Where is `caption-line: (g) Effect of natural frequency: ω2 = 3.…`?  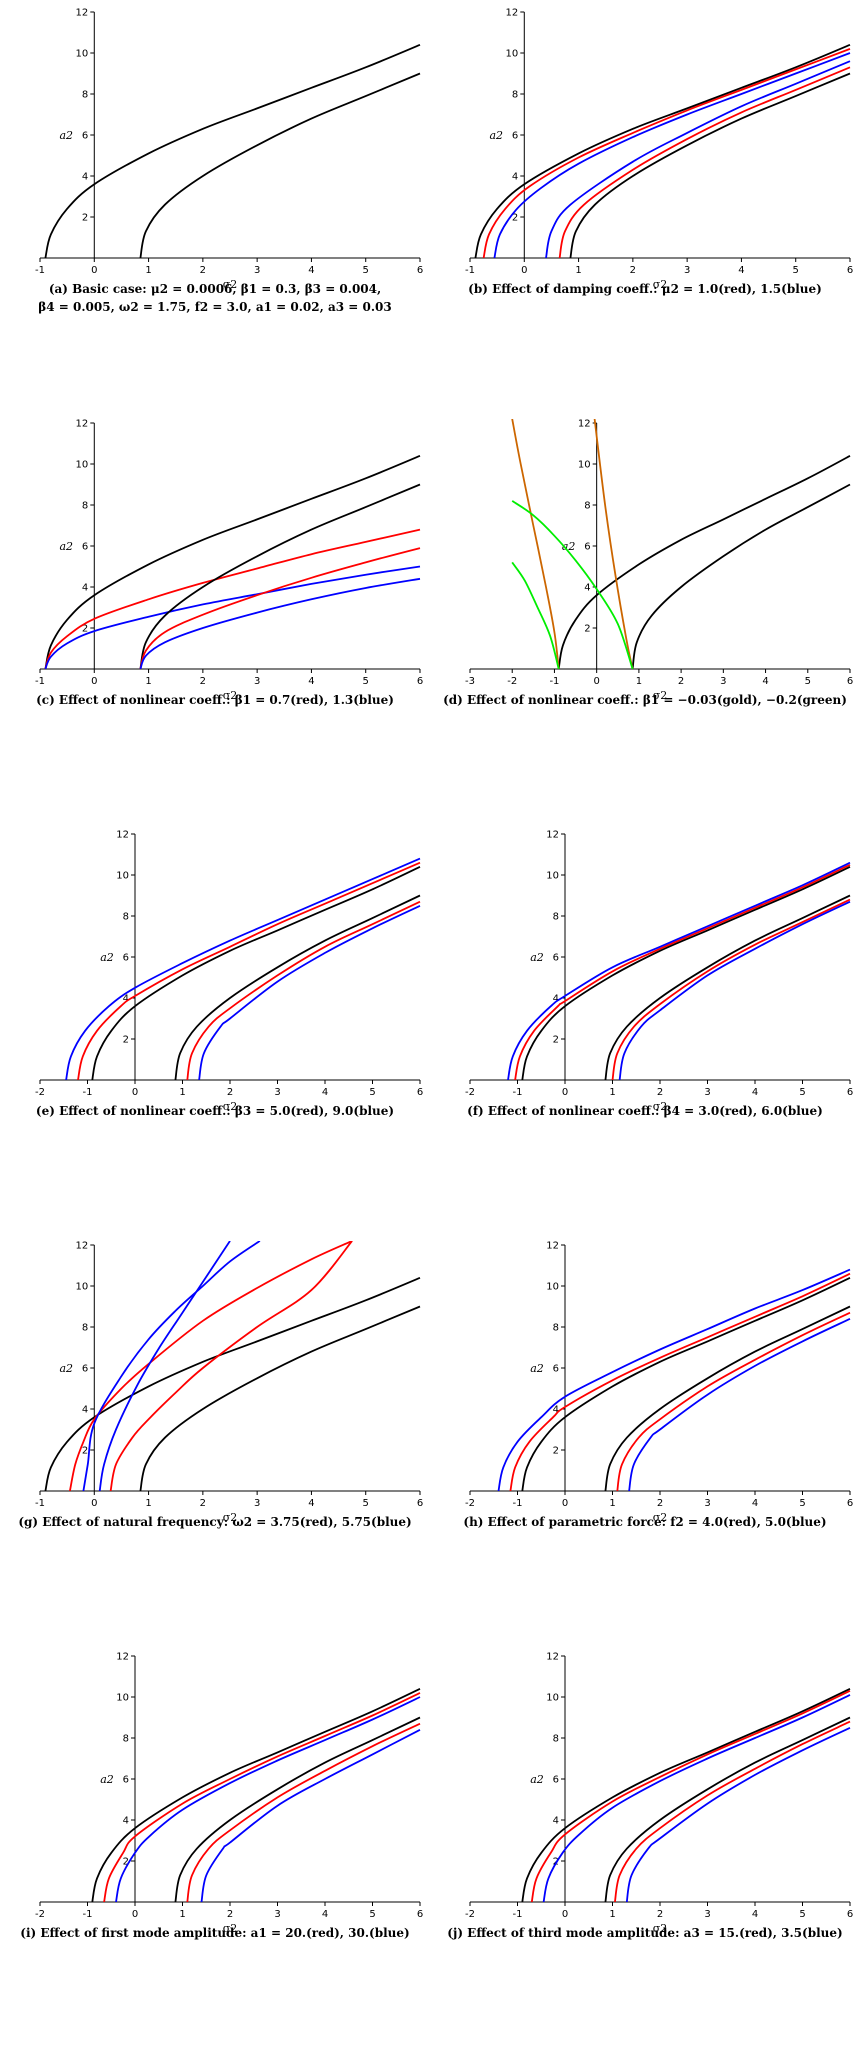 caption-line: (g) Effect of natural frequency: ω2 = 3.… is located at coordinates (215, 1522).